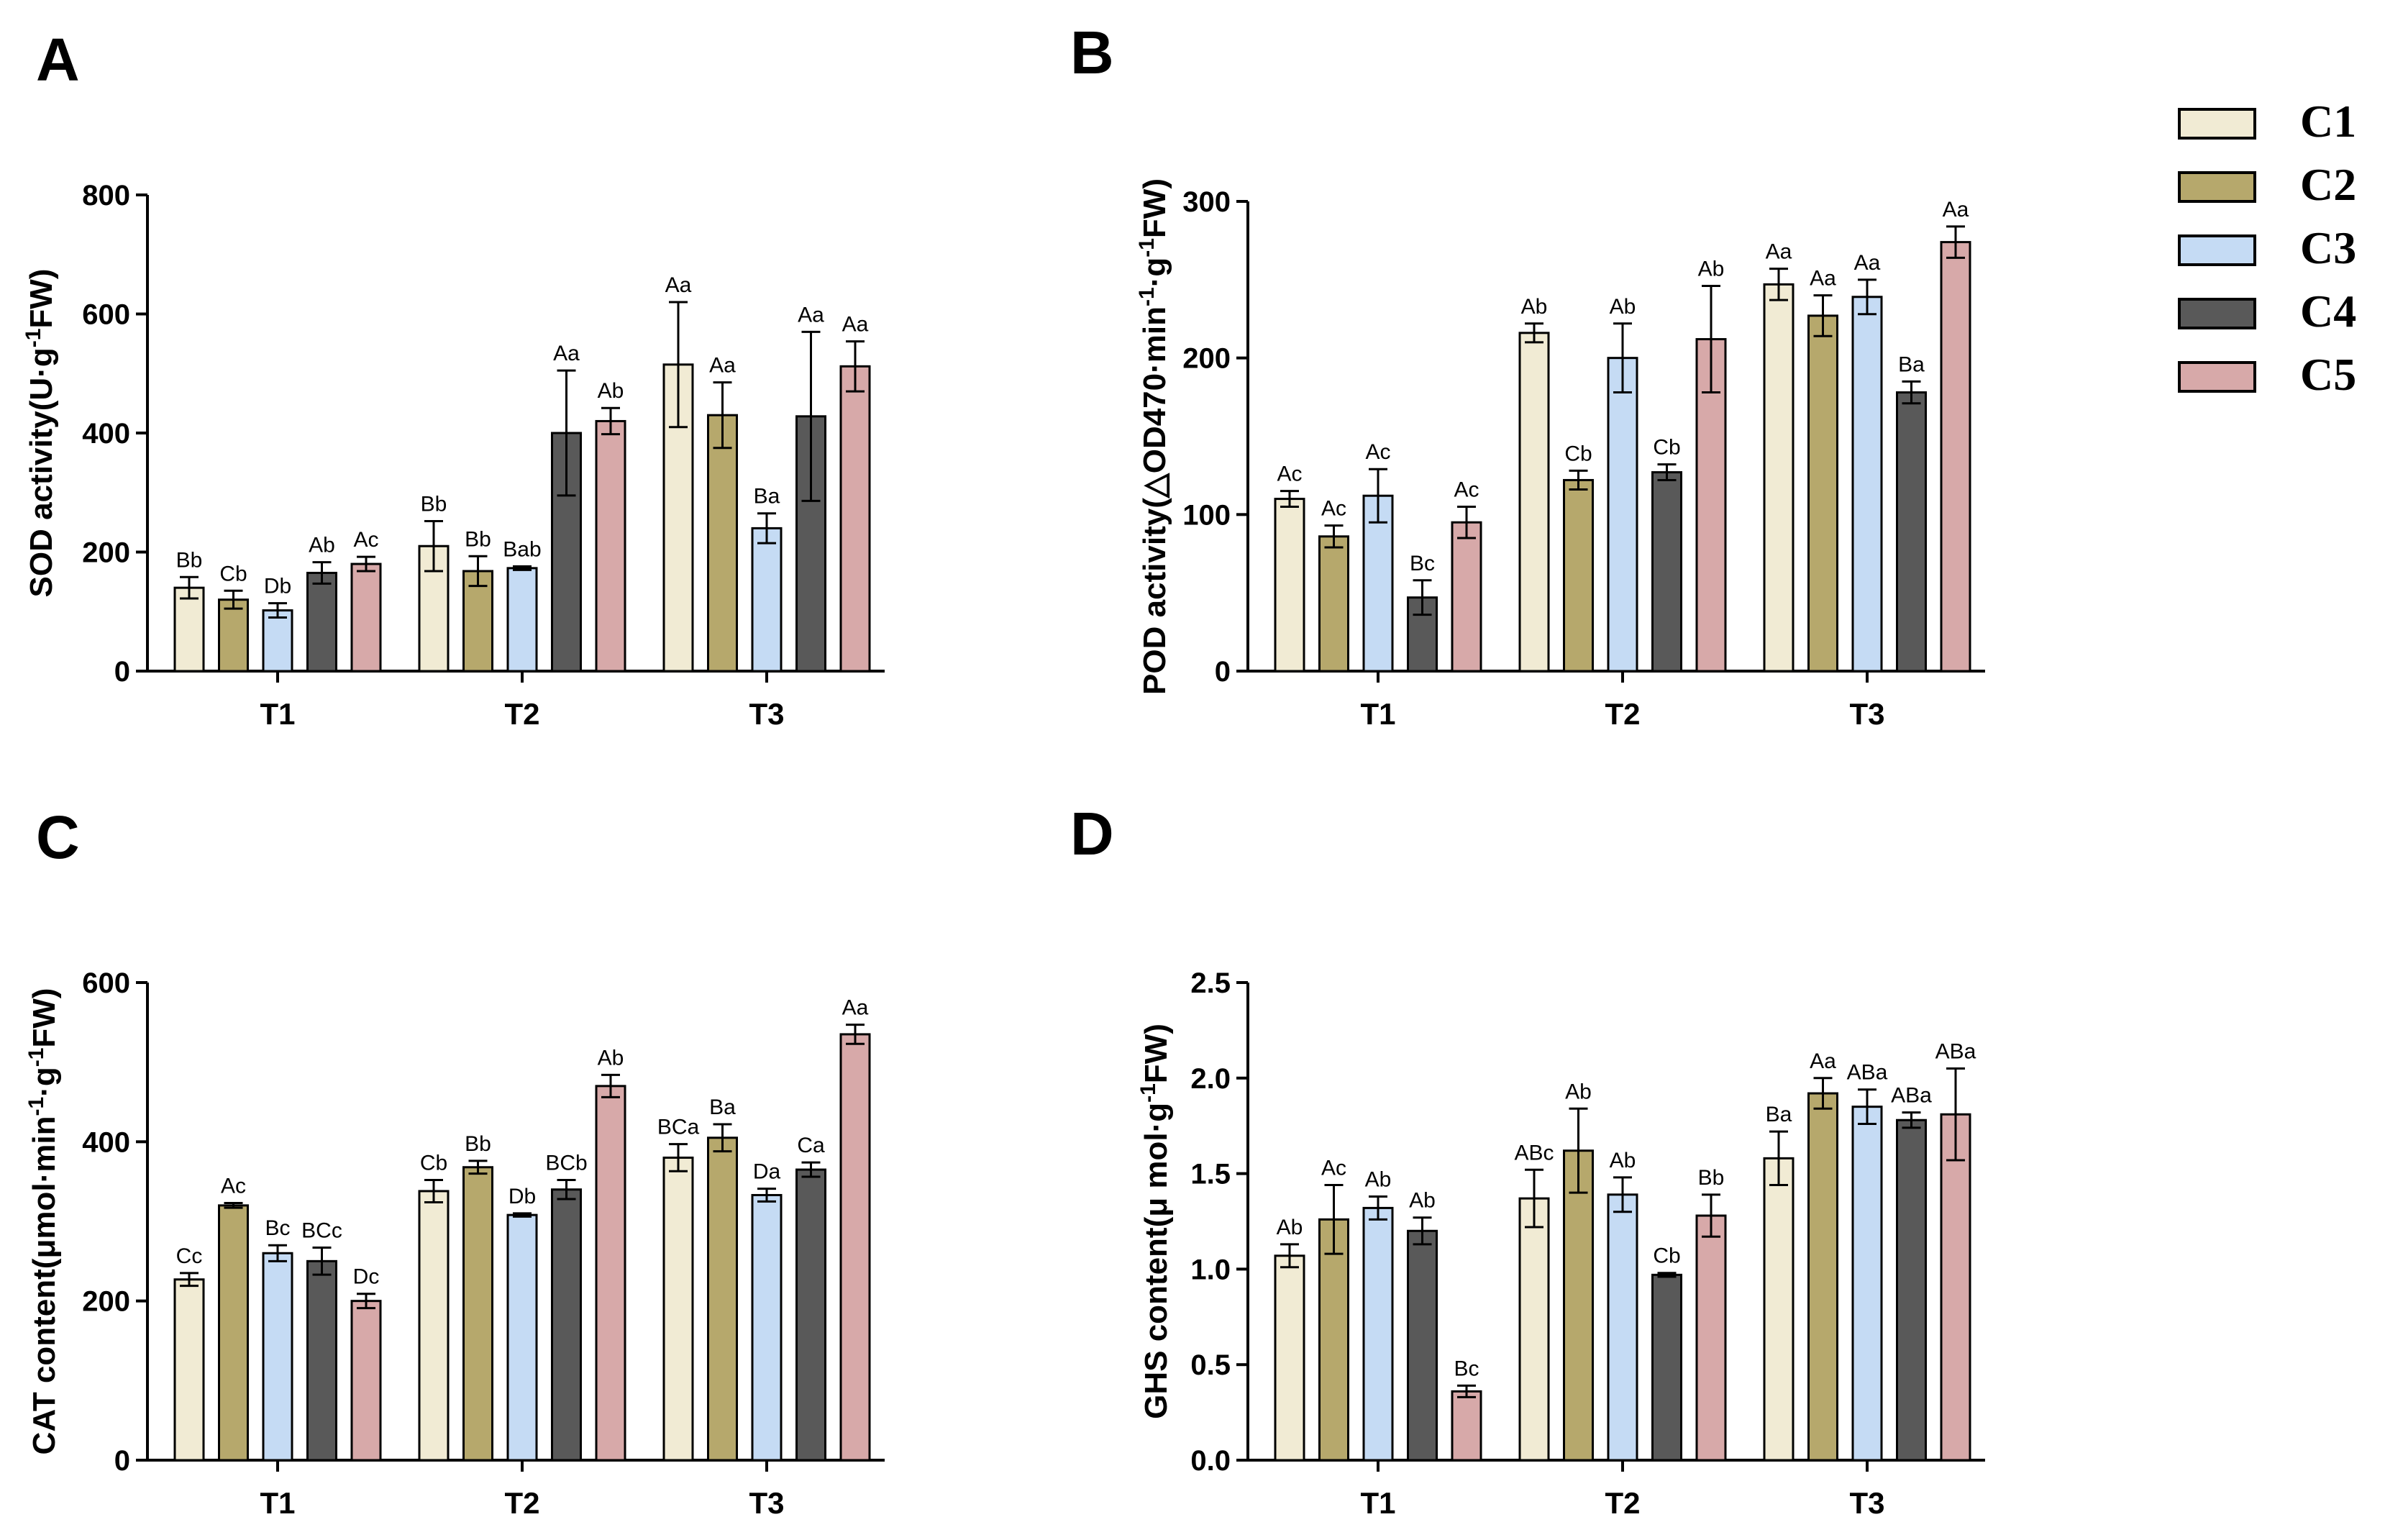  What do you see at coordinates (277, 714) in the screenshot?
I see `x-tick-label: T1` at bounding box center [277, 714].